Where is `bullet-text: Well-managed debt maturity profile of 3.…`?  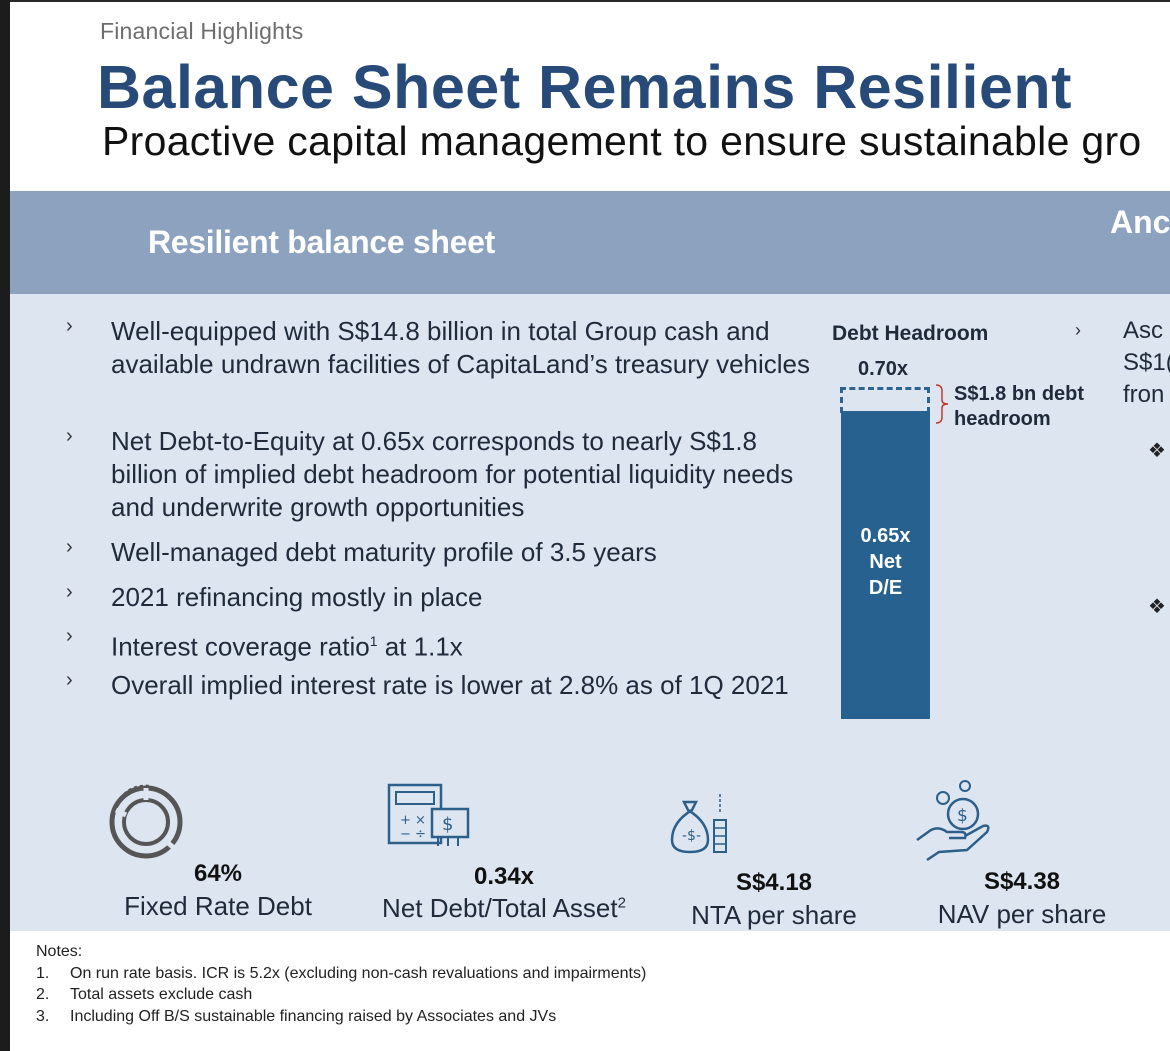 bullet-text: Well-managed debt maturity profile of 3.… is located at coordinates (384, 552).